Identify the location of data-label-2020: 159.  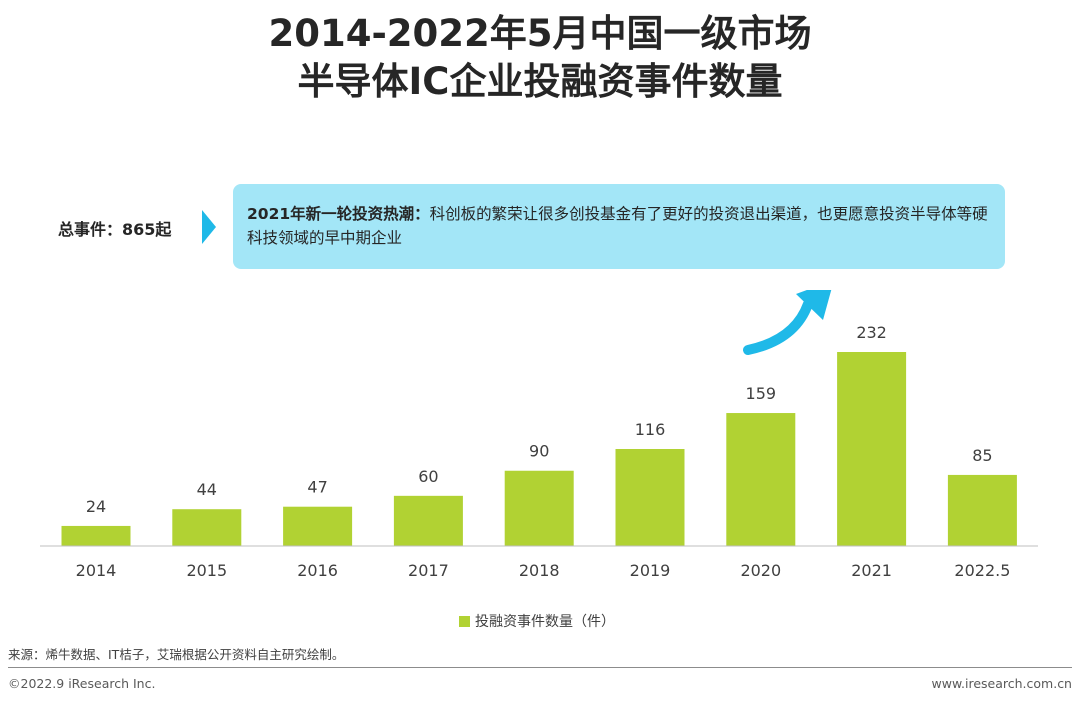
(761, 393).